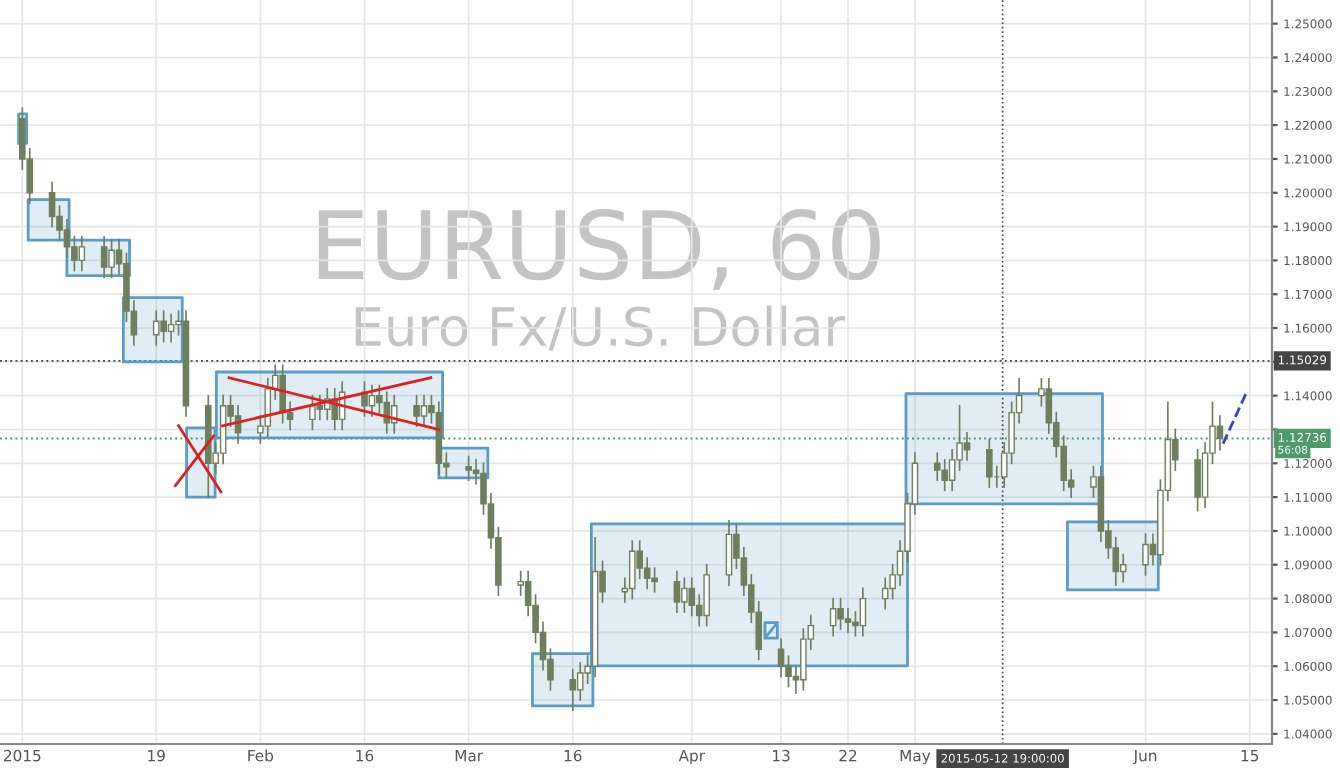 The height and width of the screenshot is (768, 1340). Describe the element at coordinates (600, 328) in the screenshot. I see `text: Euro Fx/U.S. Dollar` at that location.